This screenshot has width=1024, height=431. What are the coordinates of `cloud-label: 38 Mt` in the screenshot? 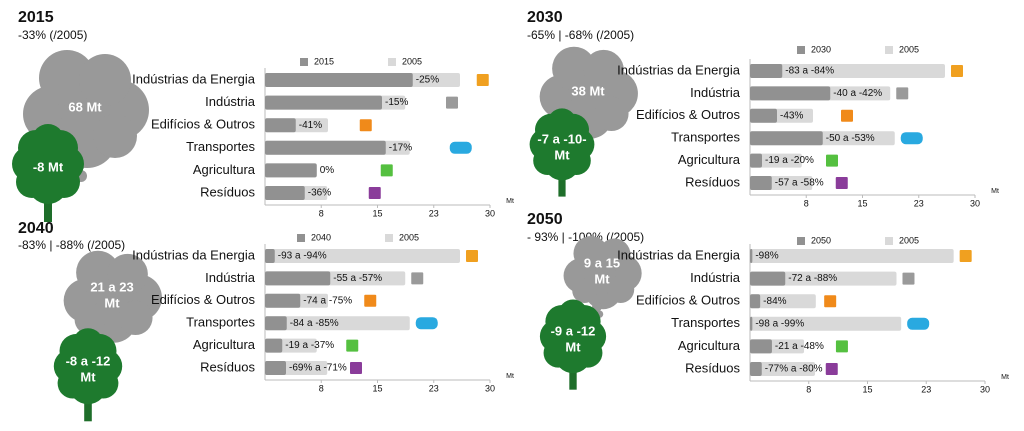 It's located at (588, 90).